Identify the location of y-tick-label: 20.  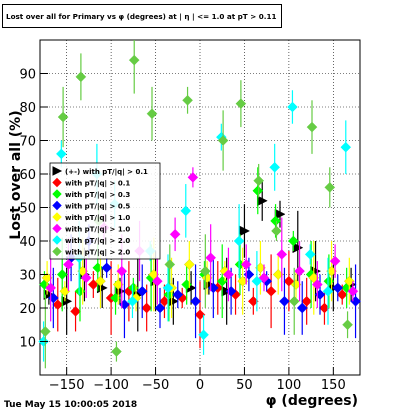
(27, 309).